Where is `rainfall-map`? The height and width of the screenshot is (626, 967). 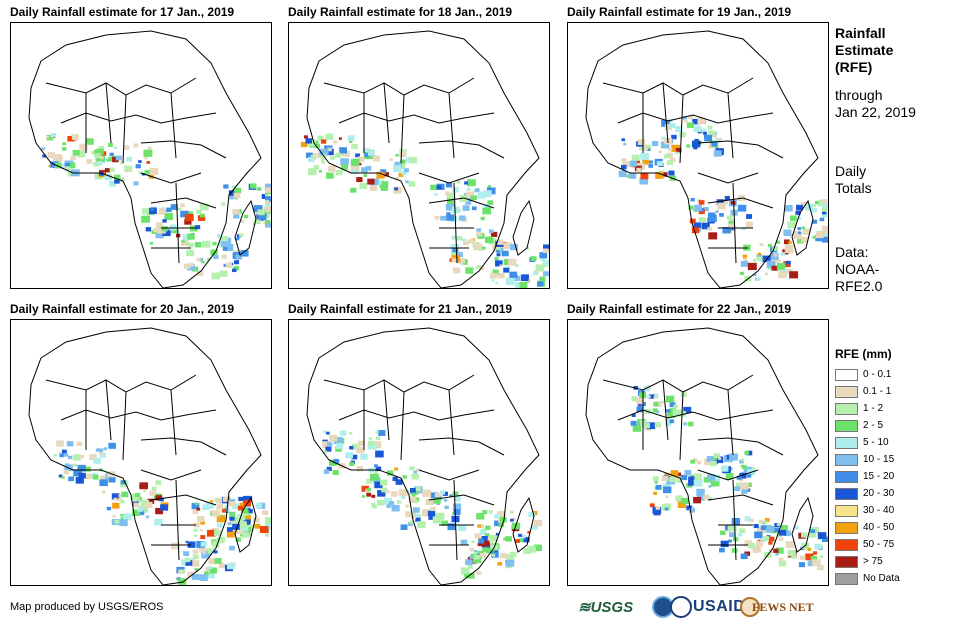 rainfall-map is located at coordinates (141, 452).